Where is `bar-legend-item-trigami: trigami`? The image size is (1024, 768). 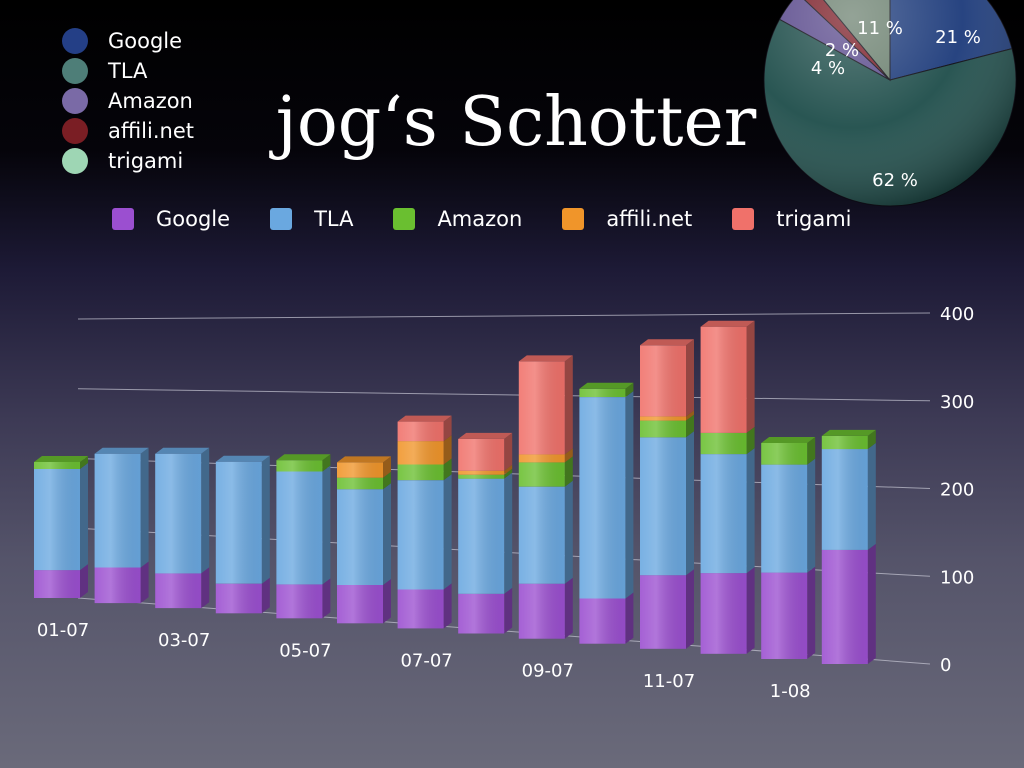 bar-legend-item-trigami: trigami is located at coordinates (792, 219).